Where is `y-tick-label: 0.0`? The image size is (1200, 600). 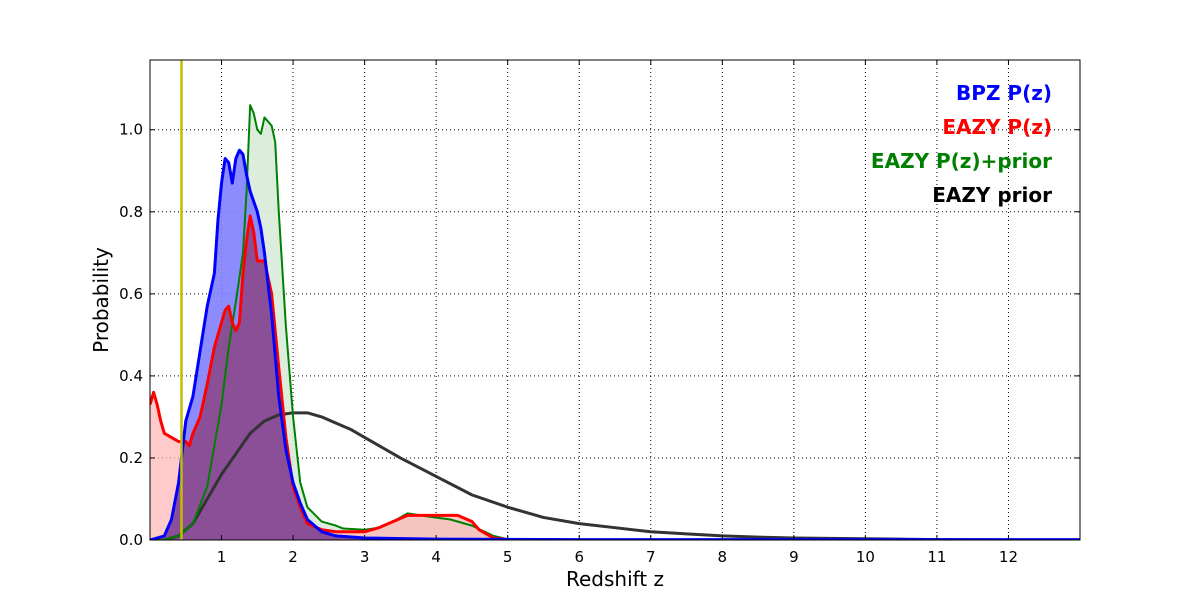 y-tick-label: 0.0 is located at coordinates (131, 540).